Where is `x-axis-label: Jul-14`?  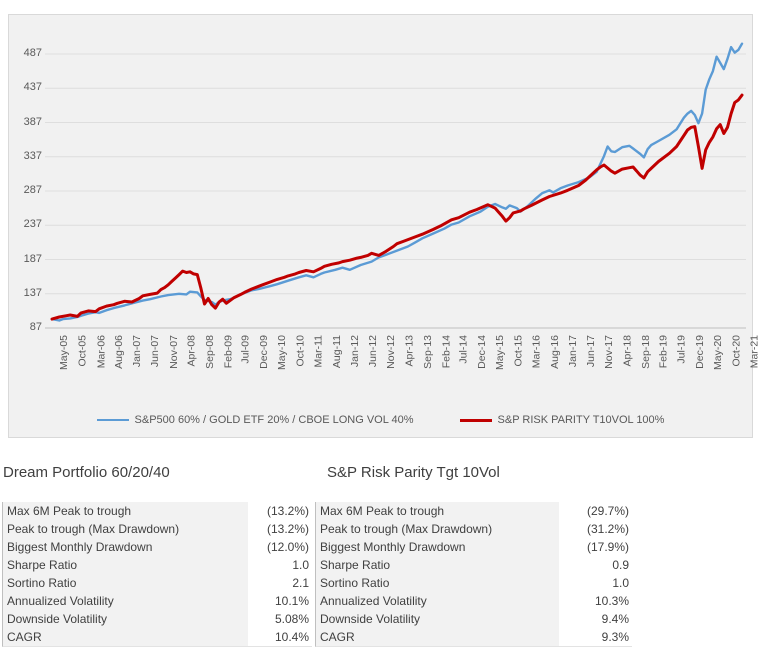
x-axis-label: Jul-14 is located at coordinates (463, 349).